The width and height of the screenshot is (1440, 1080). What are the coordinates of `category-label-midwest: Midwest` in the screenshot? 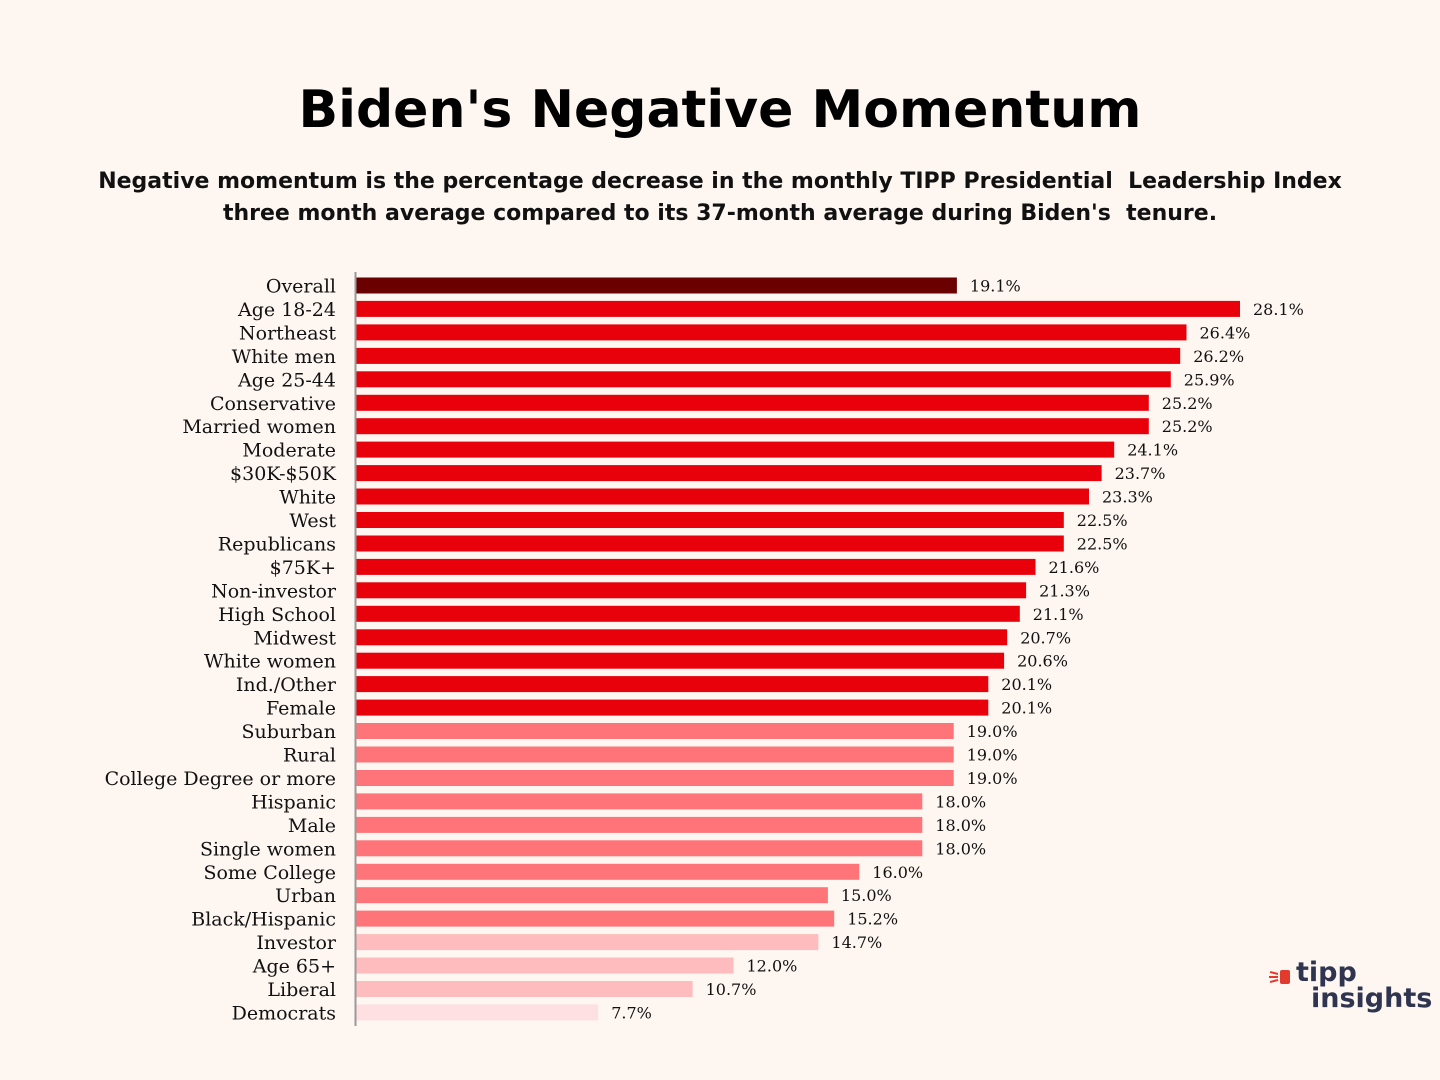 It's located at (294, 638).